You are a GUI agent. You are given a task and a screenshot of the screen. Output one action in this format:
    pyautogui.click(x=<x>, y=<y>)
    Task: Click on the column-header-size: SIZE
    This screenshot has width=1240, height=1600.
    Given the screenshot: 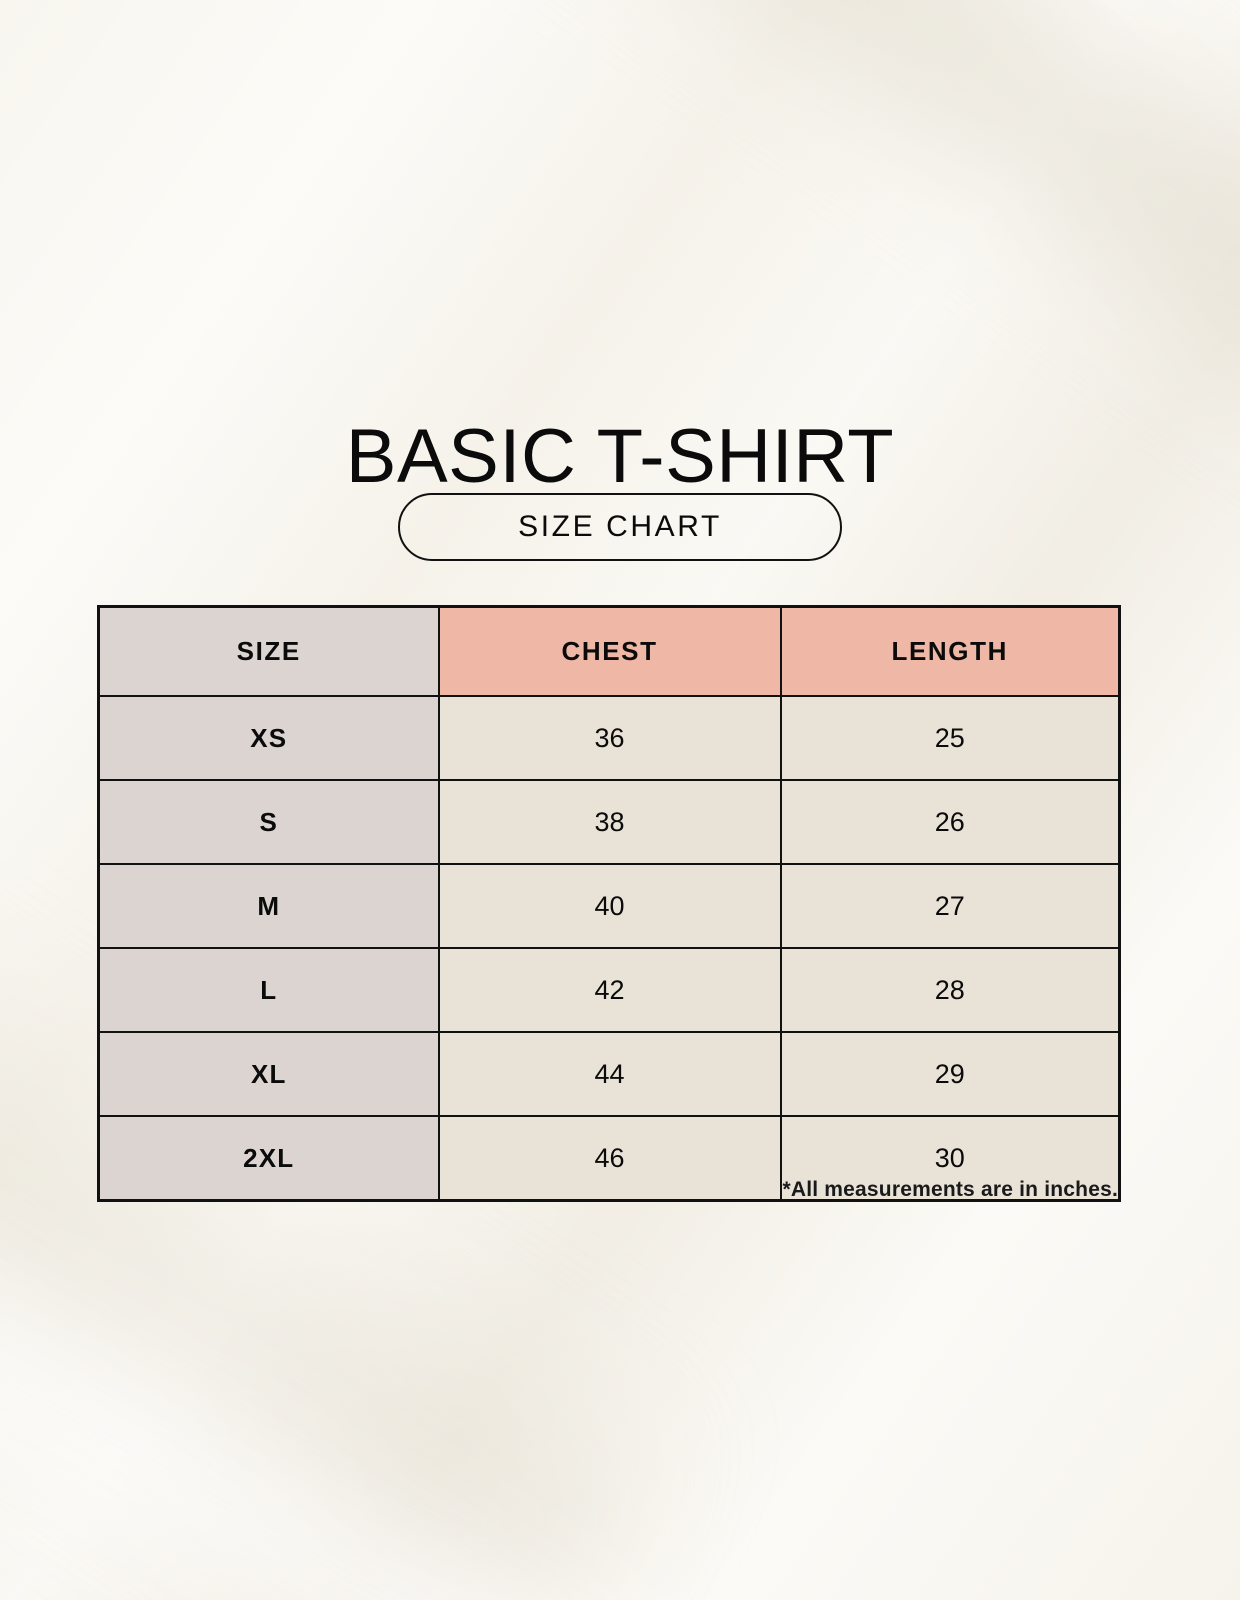 What is the action you would take?
    pyautogui.click(x=268, y=651)
    